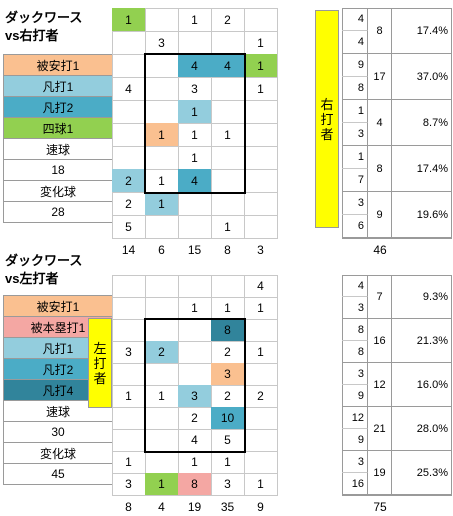 The image size is (453, 516). What do you see at coordinates (380, 215) in the screenshot?
I see `summary-total: 9` at bounding box center [380, 215].